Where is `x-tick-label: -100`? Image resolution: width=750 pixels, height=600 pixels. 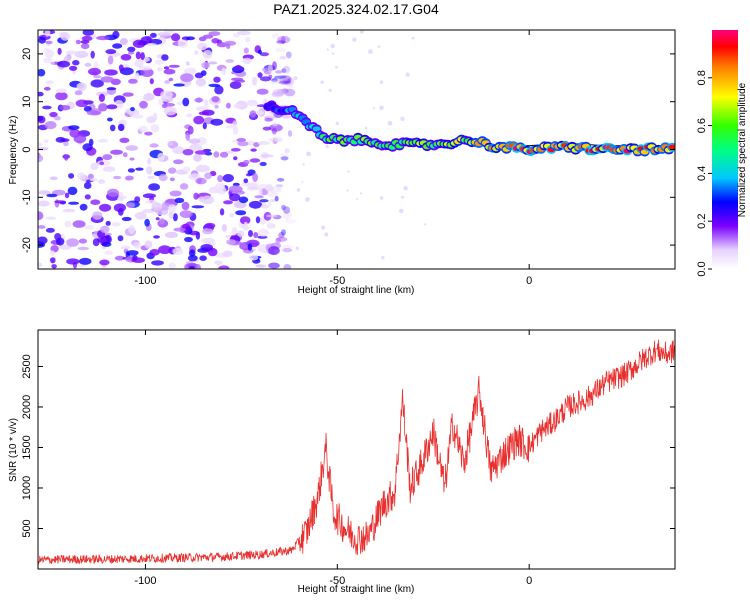 x-tick-label: -100 is located at coordinates (145, 581).